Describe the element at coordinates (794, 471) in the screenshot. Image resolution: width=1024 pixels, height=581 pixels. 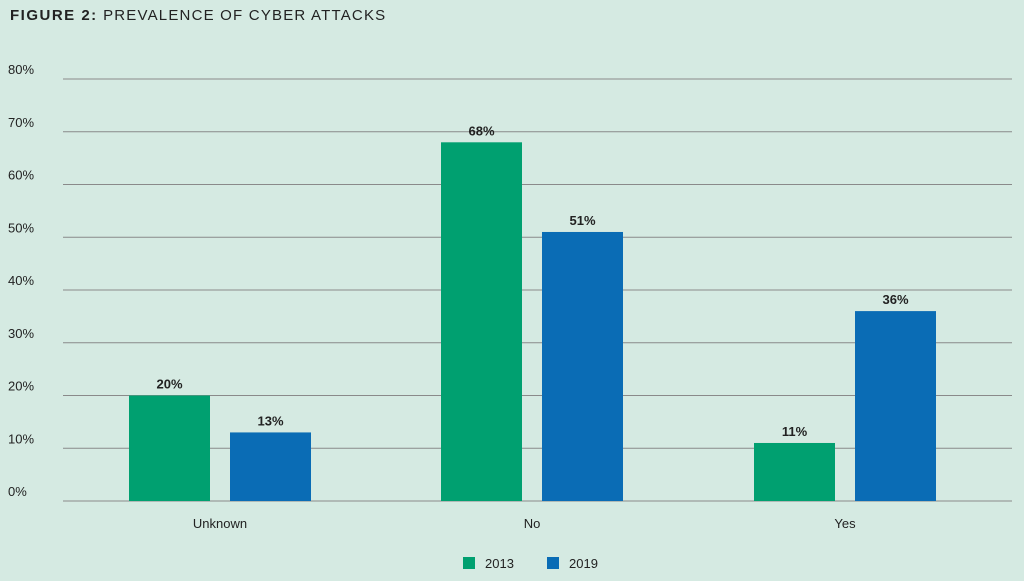
I see `bar-2013-yes` at that location.